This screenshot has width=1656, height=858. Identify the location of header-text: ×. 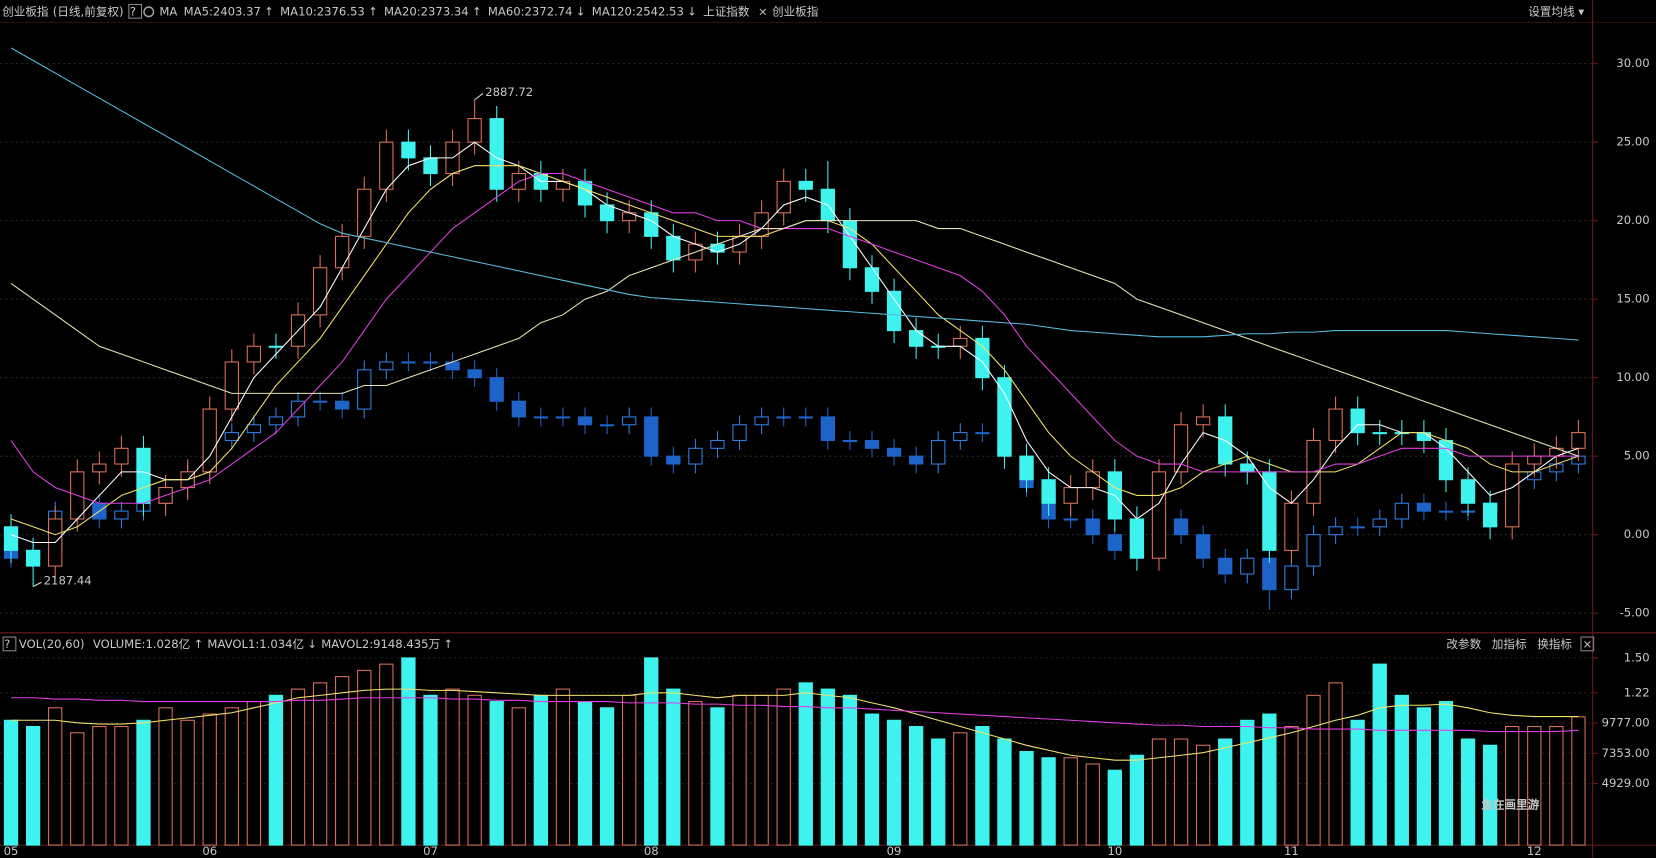
(763, 11).